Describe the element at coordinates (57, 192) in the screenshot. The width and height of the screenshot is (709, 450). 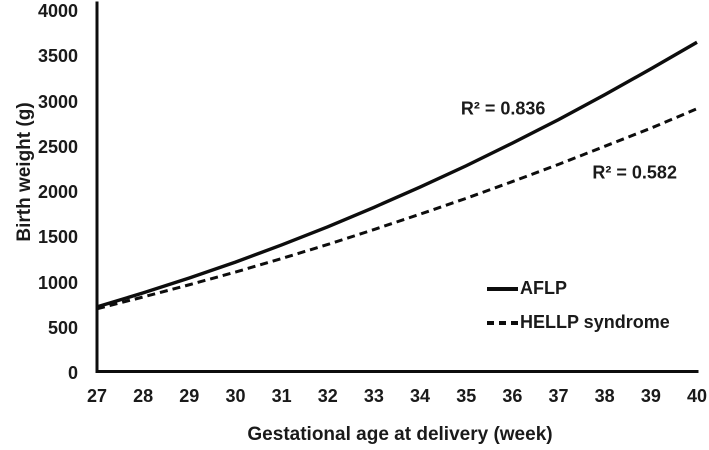
I see `y-tick-label: 2000` at that location.